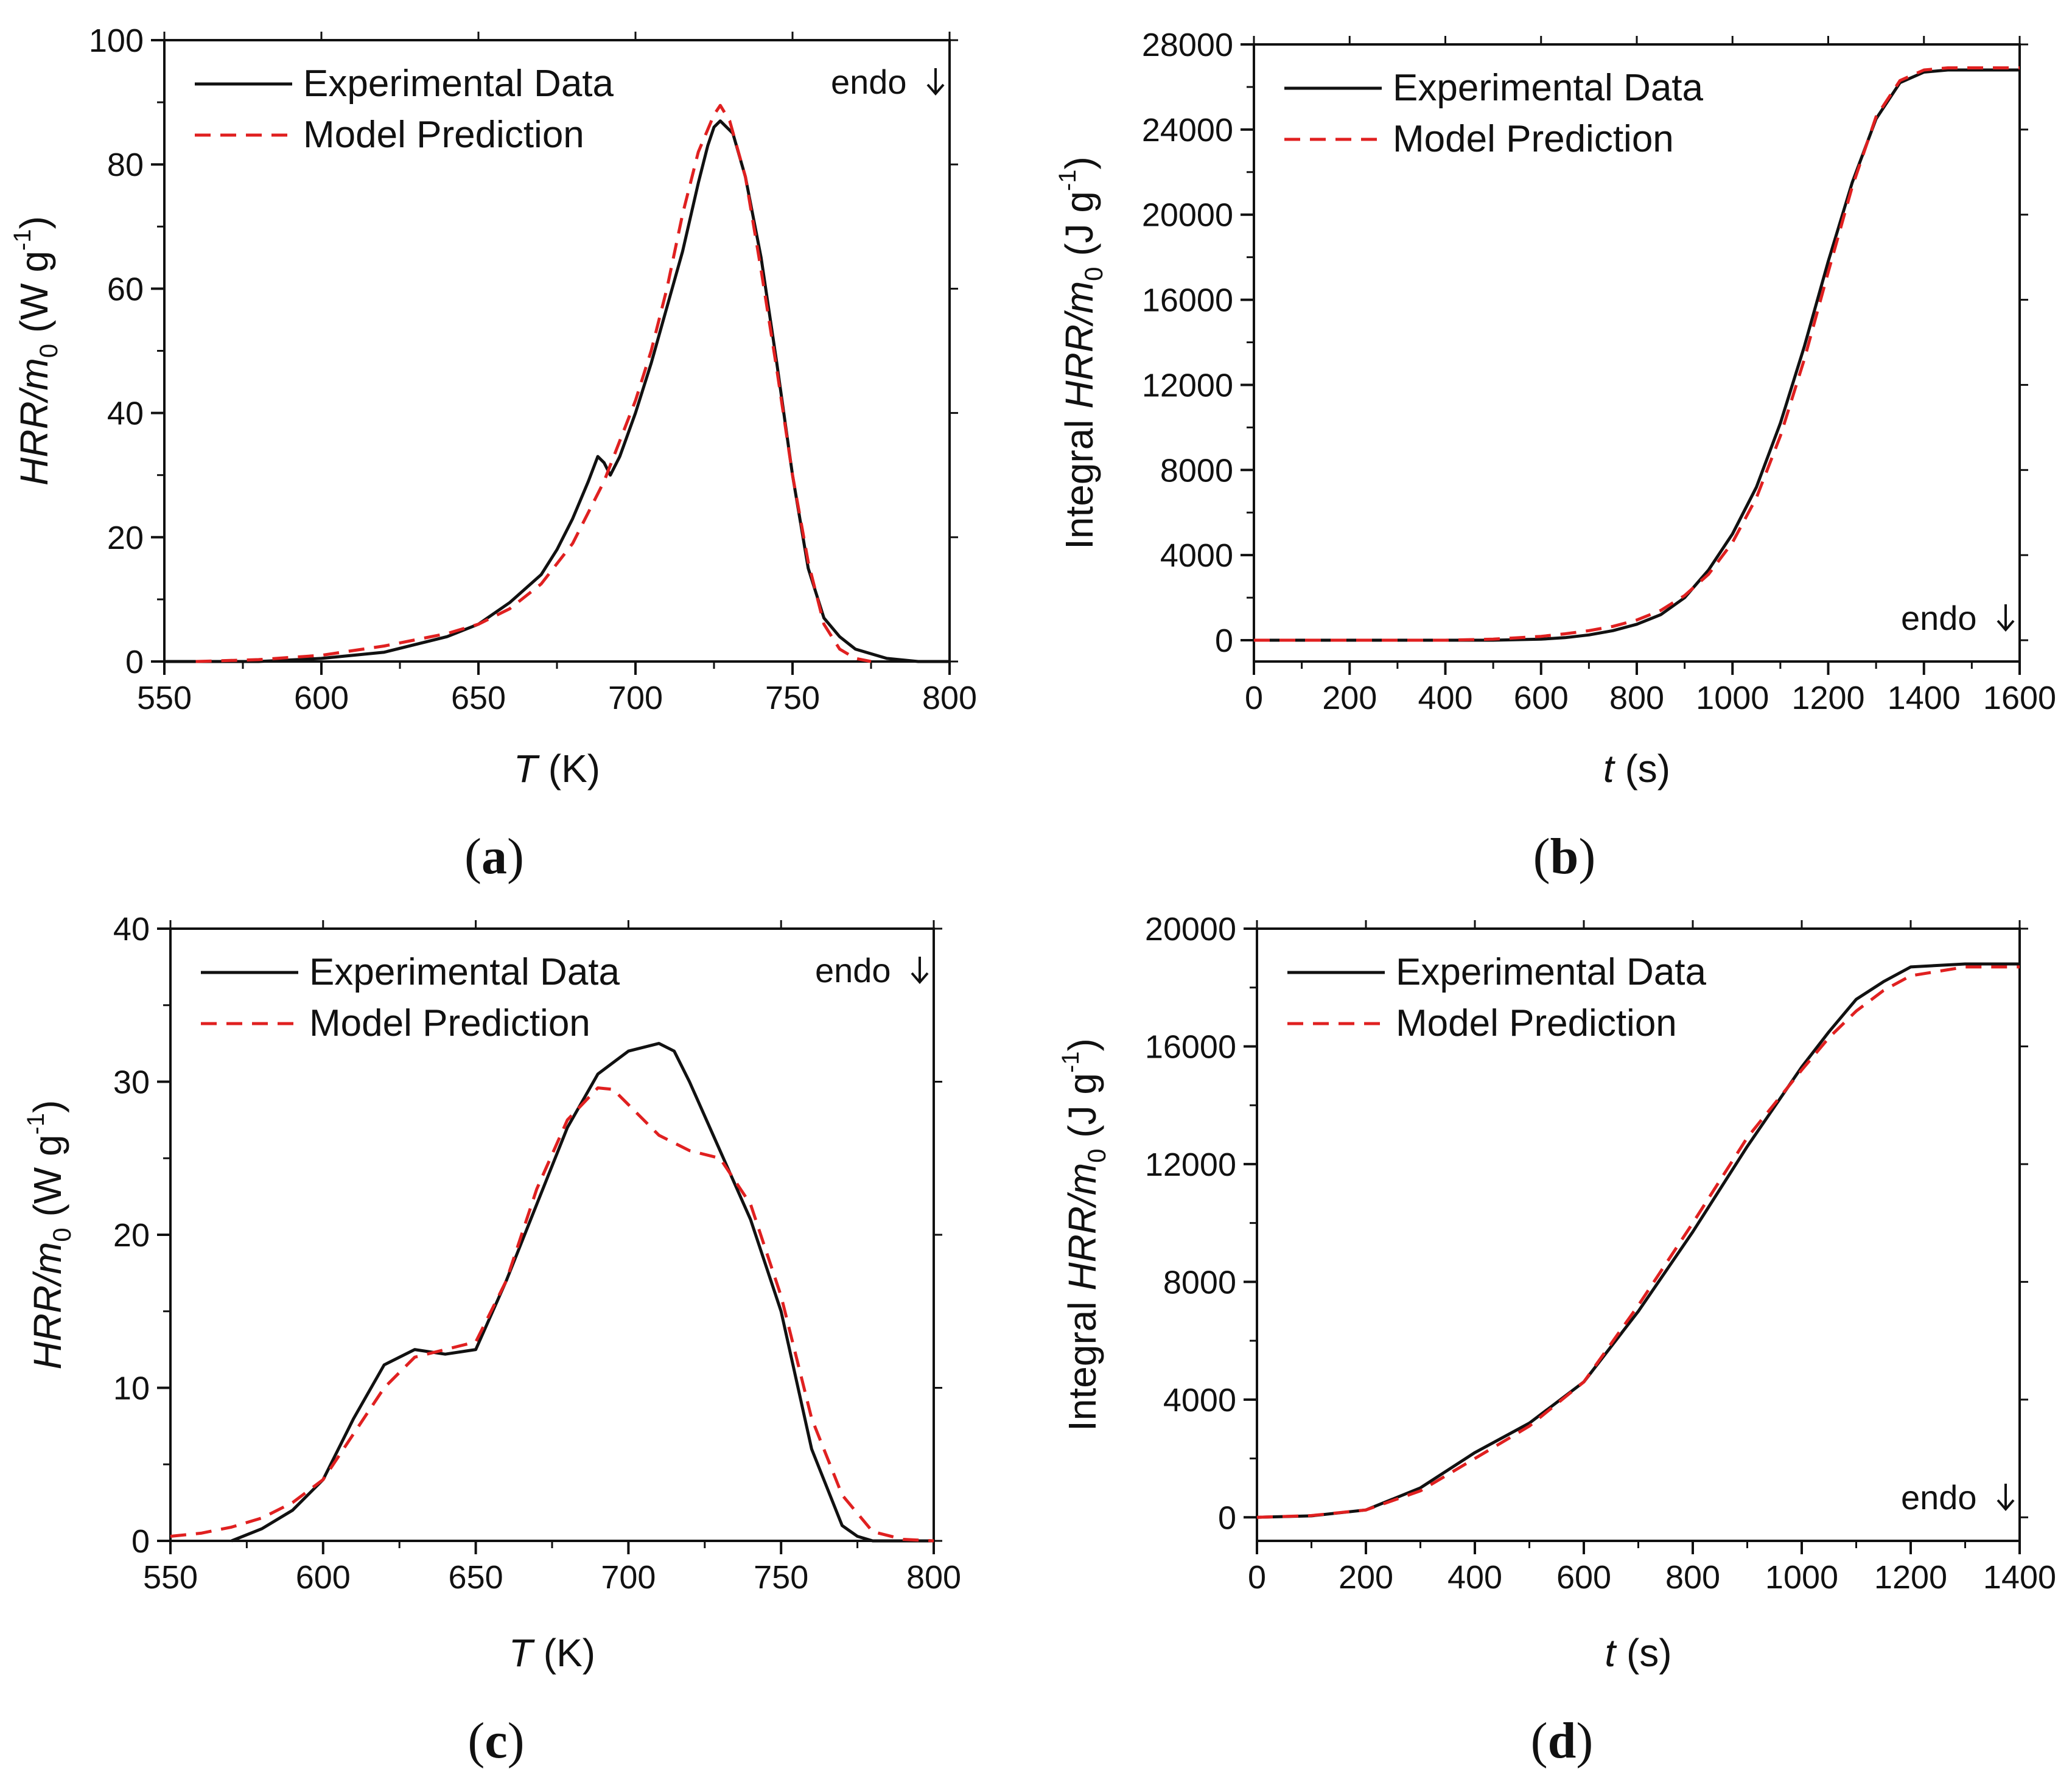  I want to click on y-tick-label: 100, so click(116, 41).